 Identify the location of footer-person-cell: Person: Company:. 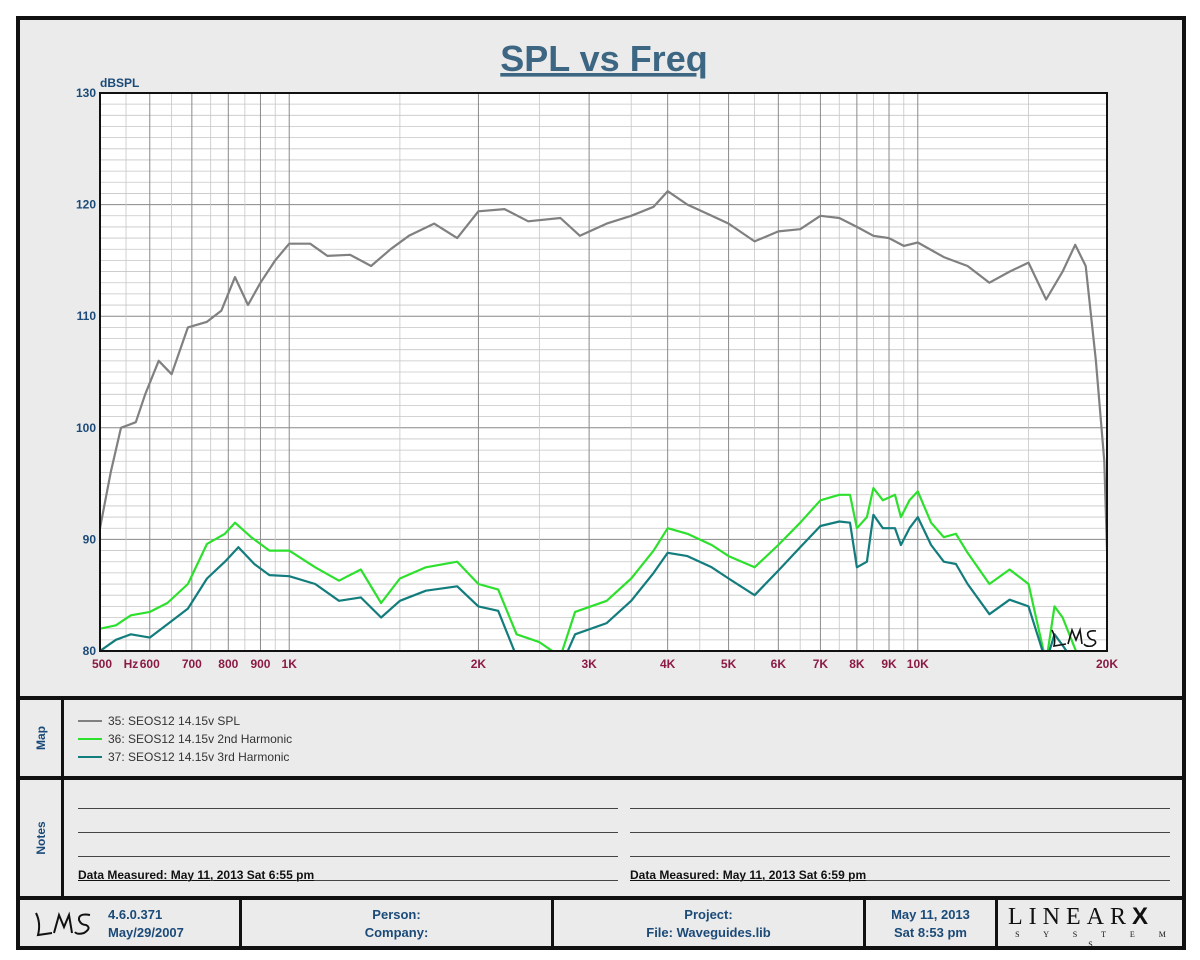
(398, 923).